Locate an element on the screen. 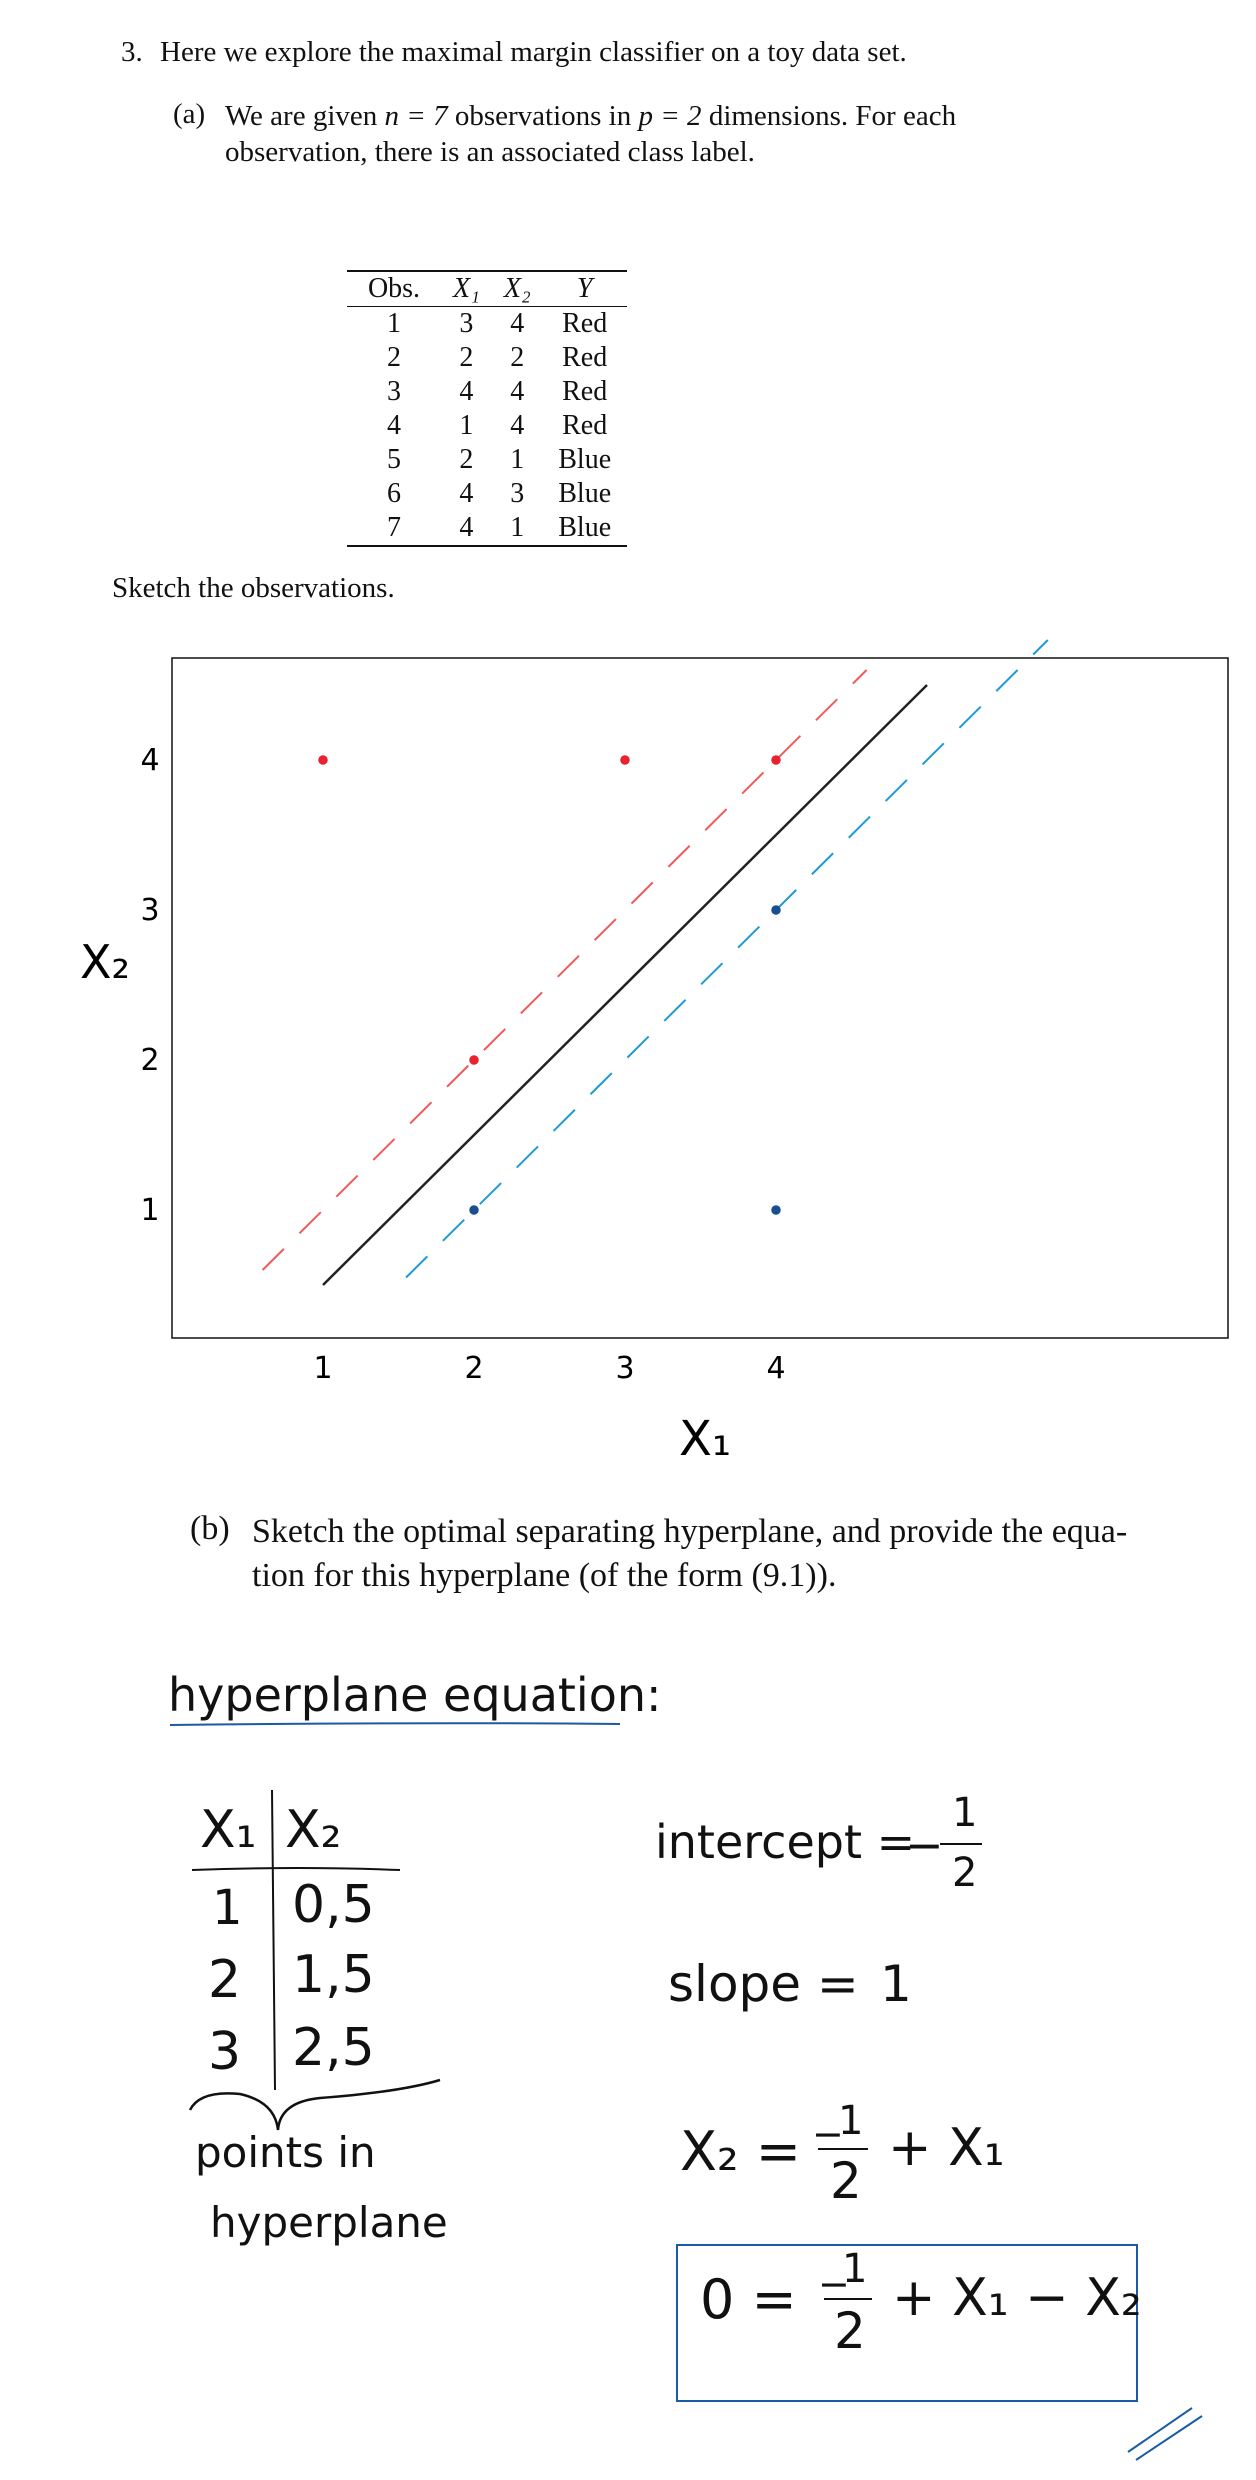 This screenshot has height=2480, width=1256. points-table-header-x2: X₂ is located at coordinates (313, 1830).